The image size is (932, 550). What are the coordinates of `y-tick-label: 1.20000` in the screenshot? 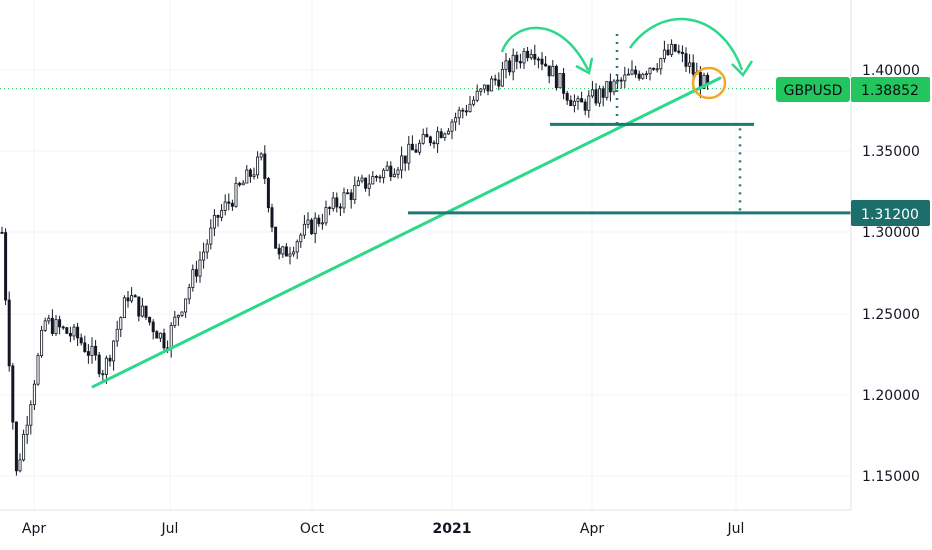 It's located at (891, 396).